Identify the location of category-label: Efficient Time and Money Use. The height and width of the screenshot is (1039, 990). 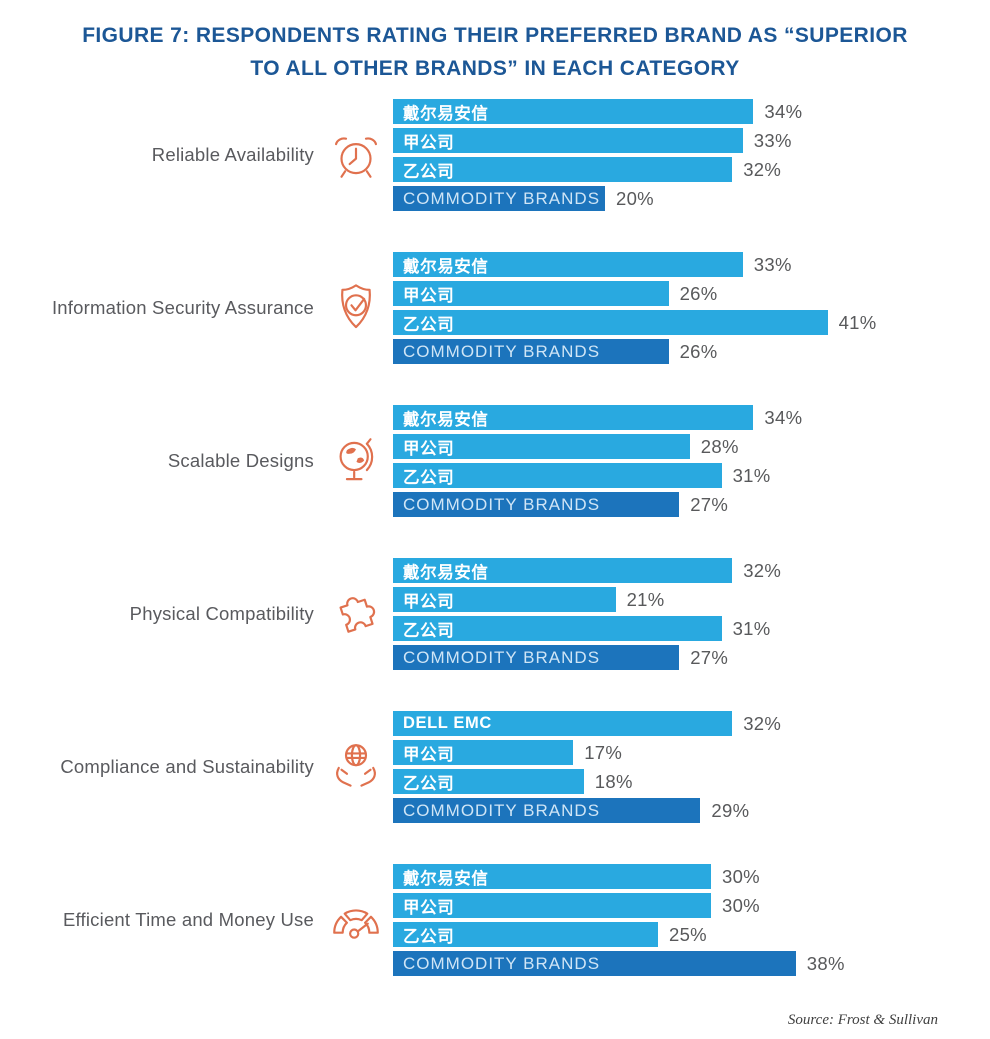
(188, 920).